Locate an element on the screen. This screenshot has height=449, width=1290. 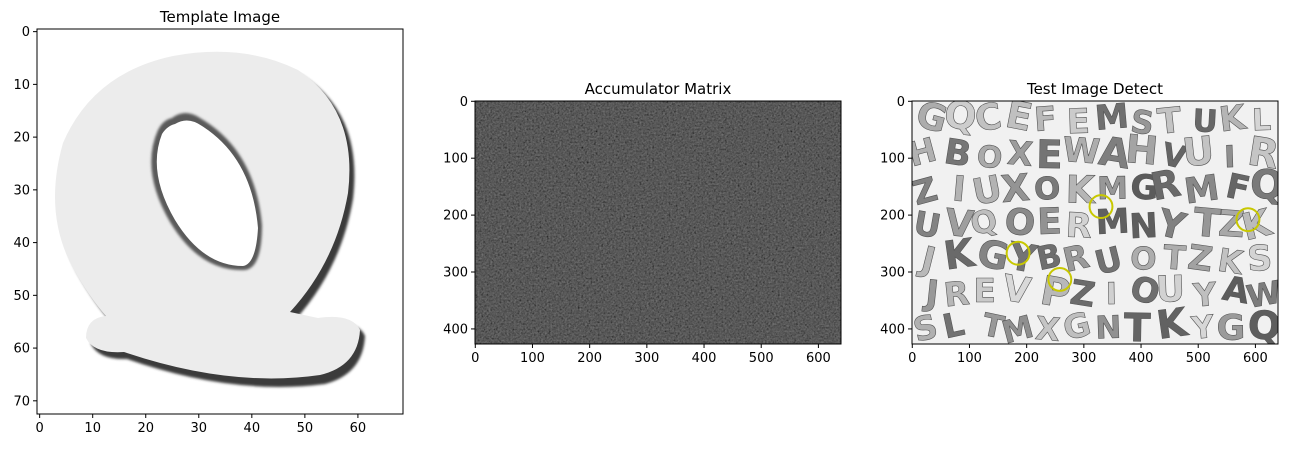
chart-title-template: Template Image is located at coordinates (219, 17).